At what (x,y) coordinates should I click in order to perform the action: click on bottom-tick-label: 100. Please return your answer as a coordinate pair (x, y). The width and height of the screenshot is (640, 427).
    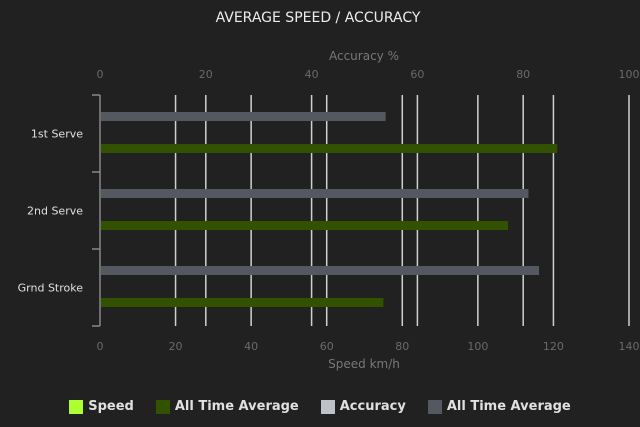
    Looking at the image, I should click on (477, 346).